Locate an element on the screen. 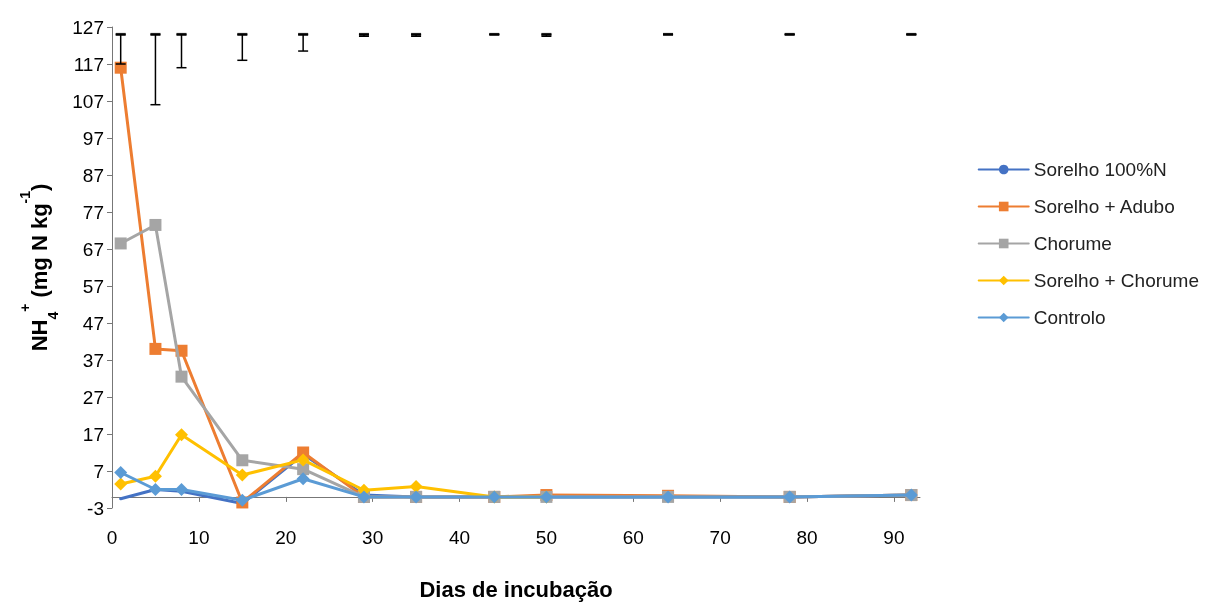 This screenshot has height=605, width=1208. y-tick-label: 67 is located at coordinates (93, 249).